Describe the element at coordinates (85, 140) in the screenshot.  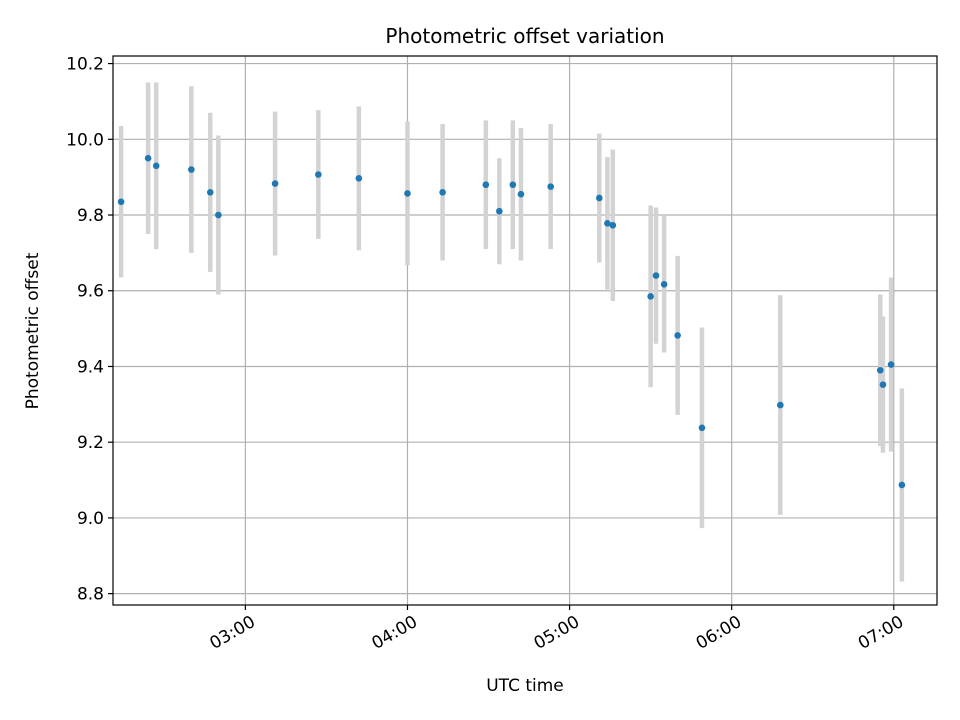
I see `y-tick-label: 10.0` at that location.